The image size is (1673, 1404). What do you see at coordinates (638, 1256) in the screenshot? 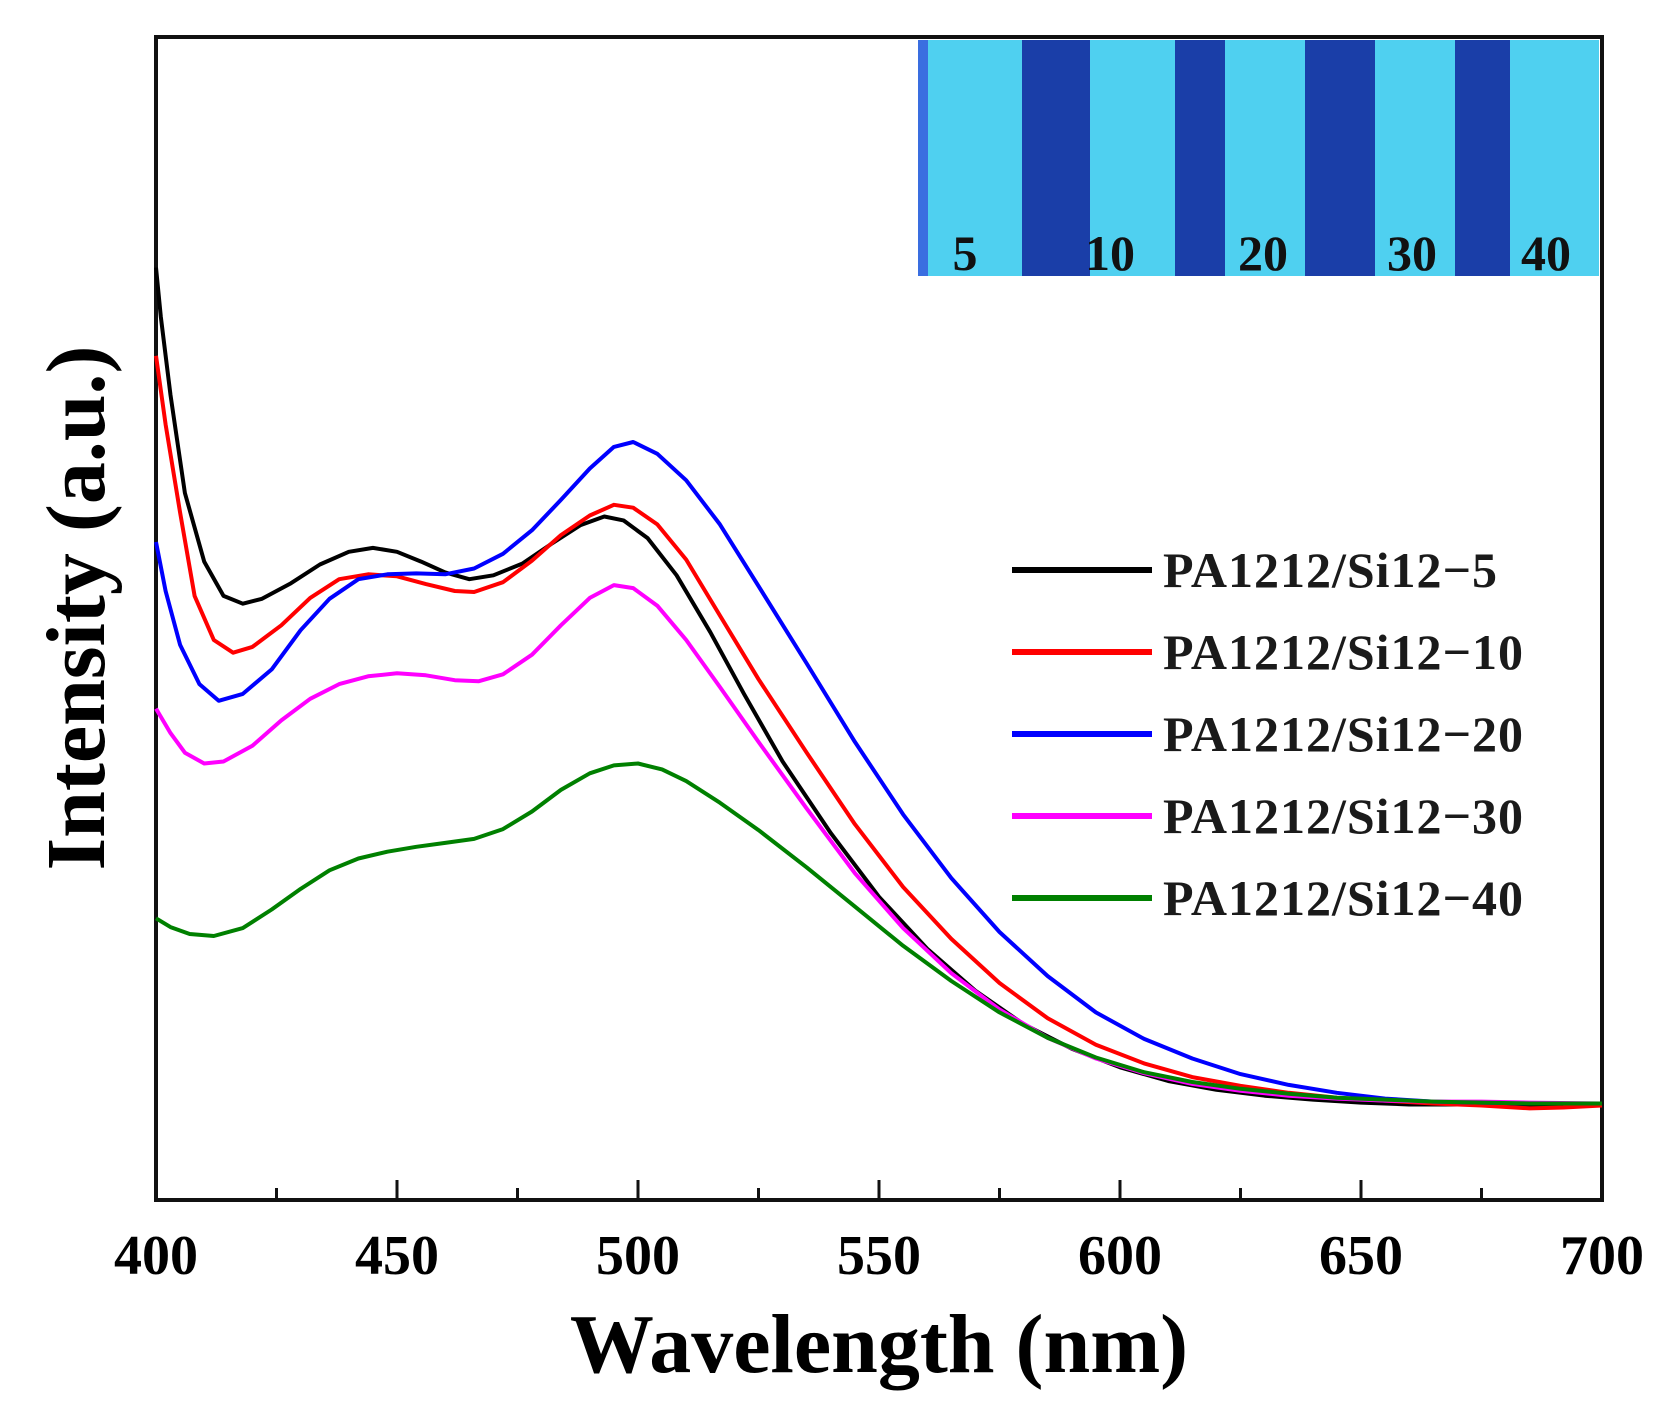
I see `x-tick-label: 500` at bounding box center [638, 1256].